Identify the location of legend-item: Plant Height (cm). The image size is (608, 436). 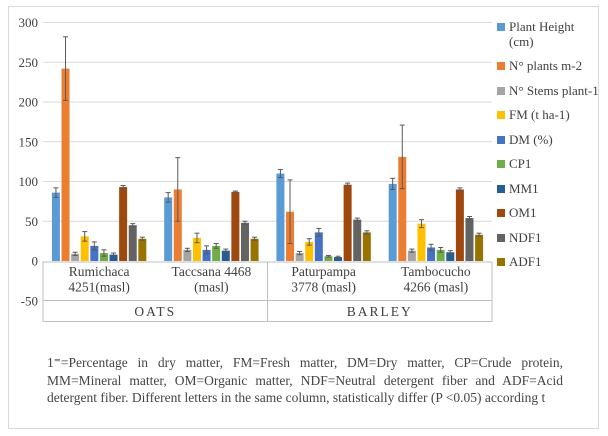
(548, 34).